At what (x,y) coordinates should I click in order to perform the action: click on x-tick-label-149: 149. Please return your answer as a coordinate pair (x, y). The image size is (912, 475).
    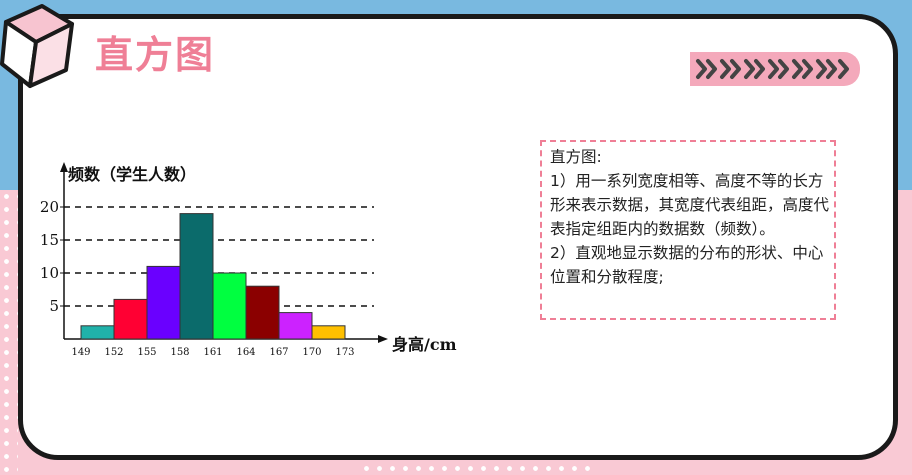
    Looking at the image, I should click on (80, 352).